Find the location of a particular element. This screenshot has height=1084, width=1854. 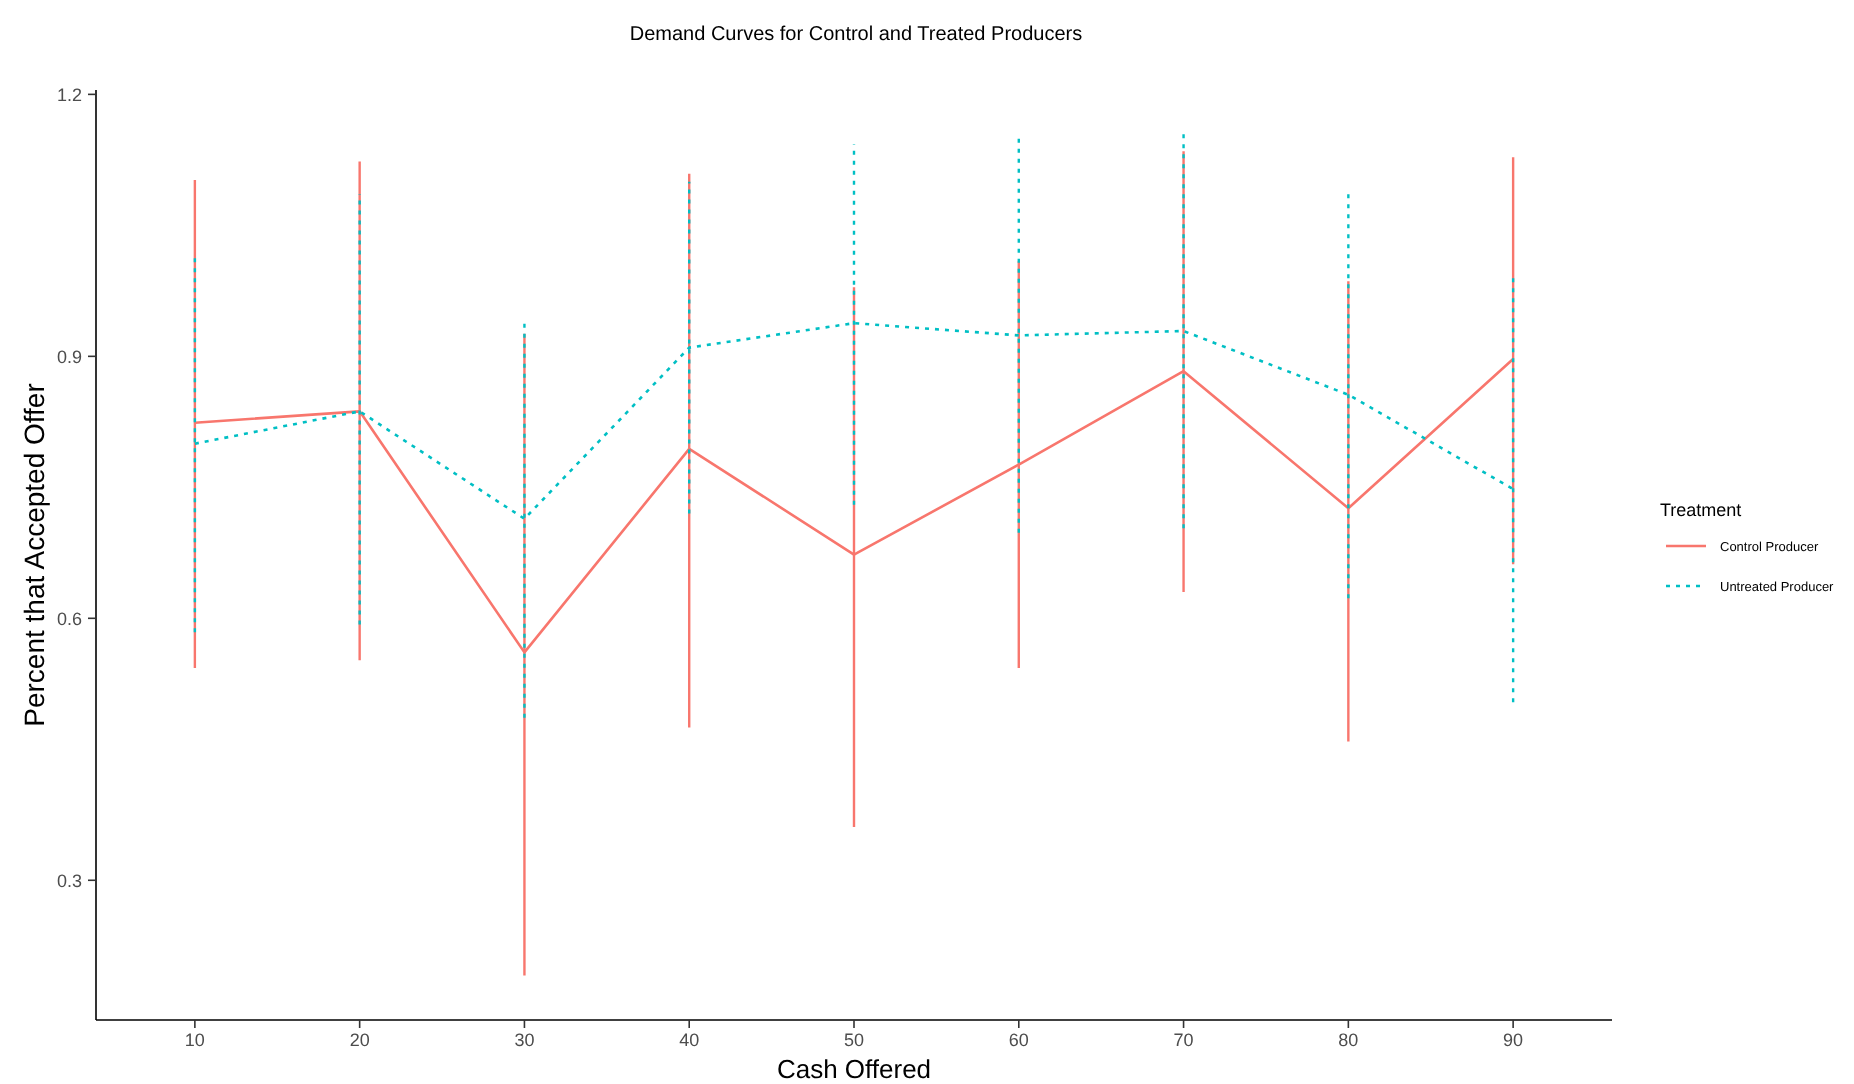

x-tick-label: 60 is located at coordinates (1018, 1040).